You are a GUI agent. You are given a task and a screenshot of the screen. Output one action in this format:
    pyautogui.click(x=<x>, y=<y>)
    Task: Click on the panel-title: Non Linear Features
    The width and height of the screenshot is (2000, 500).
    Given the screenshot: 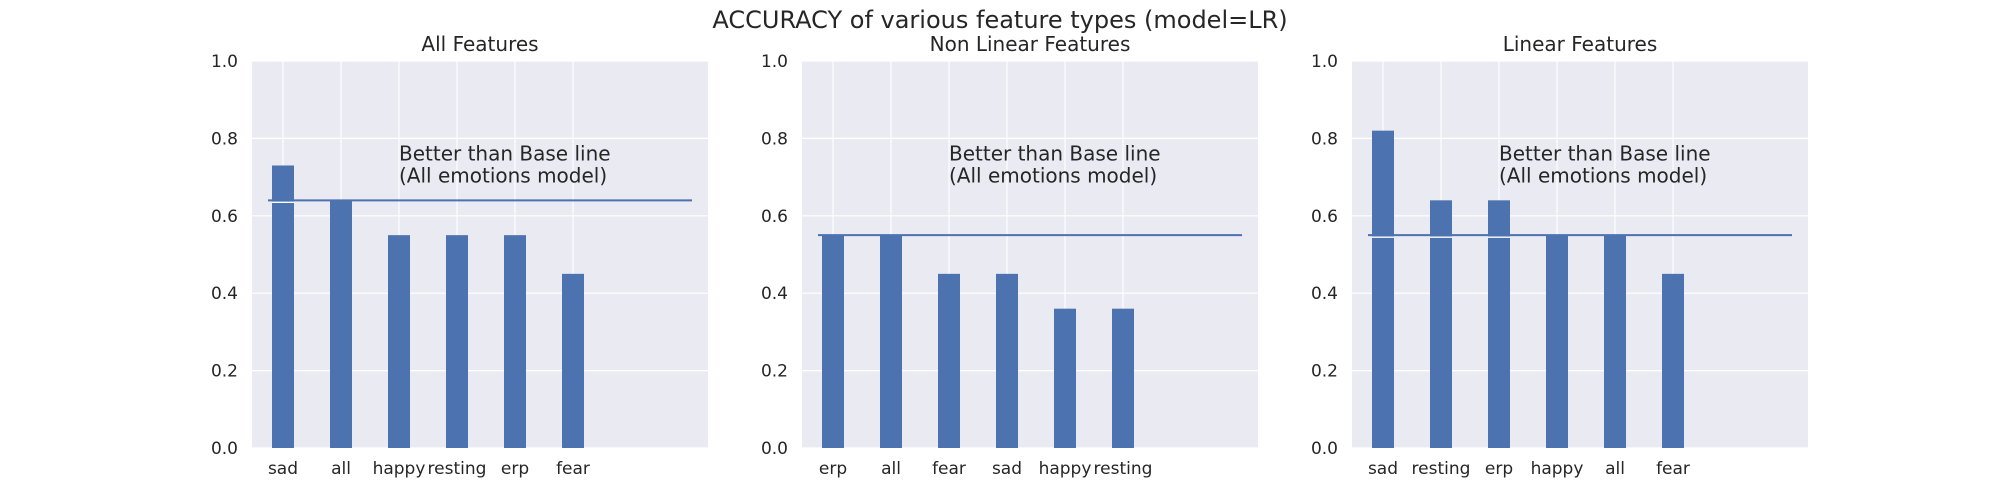 What is the action you would take?
    pyautogui.click(x=1030, y=44)
    